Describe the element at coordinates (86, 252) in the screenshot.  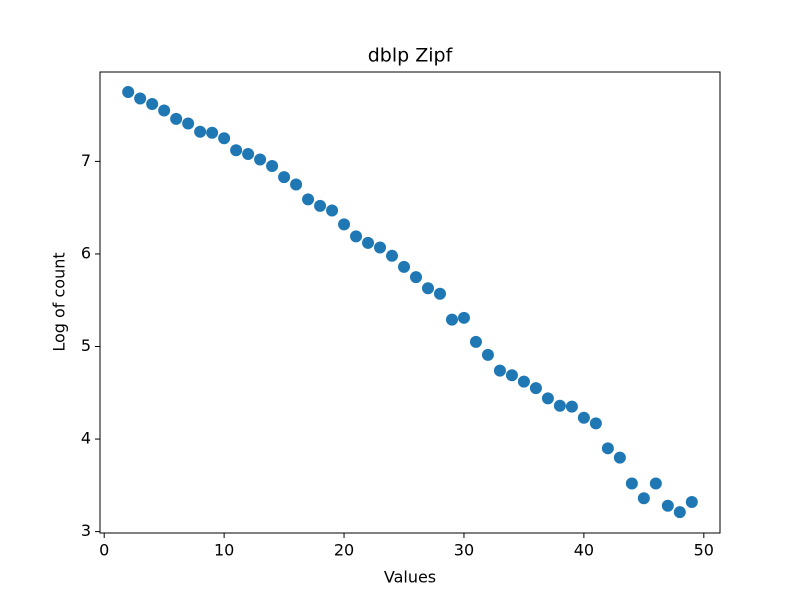
I see `y-tick-label: 6` at that location.